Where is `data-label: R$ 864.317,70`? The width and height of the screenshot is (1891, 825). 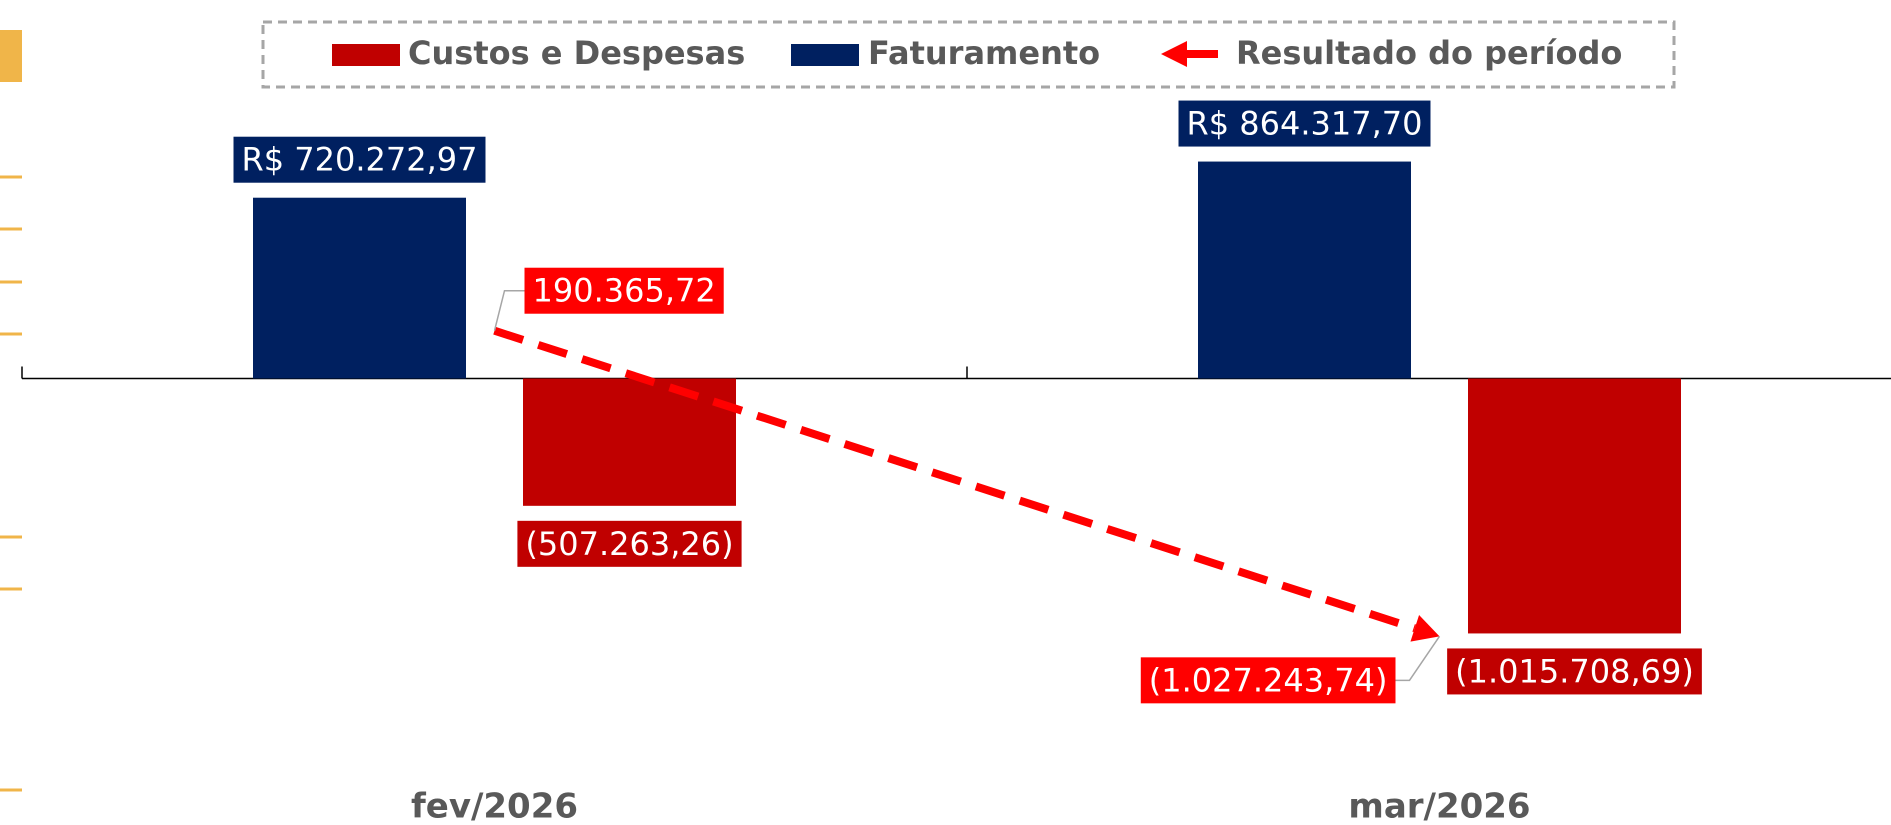
data-label: R$ 864.317,70 is located at coordinates (1305, 124).